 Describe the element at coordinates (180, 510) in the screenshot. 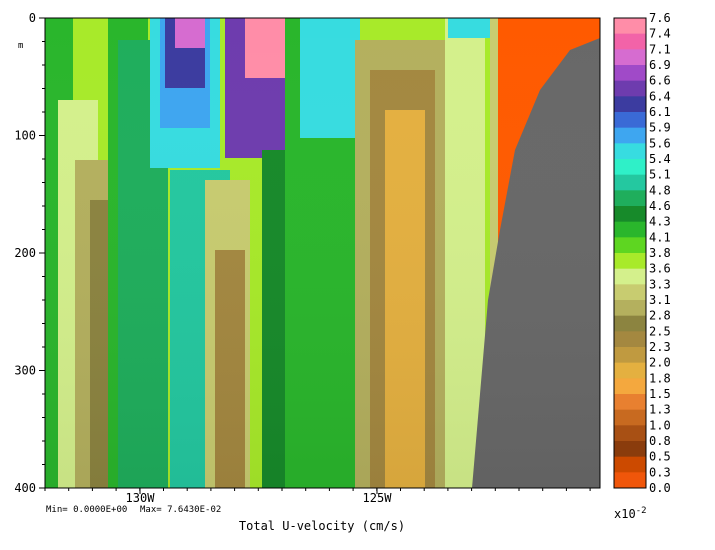

I see `max-stat: Max= 7.6430E-02` at that location.